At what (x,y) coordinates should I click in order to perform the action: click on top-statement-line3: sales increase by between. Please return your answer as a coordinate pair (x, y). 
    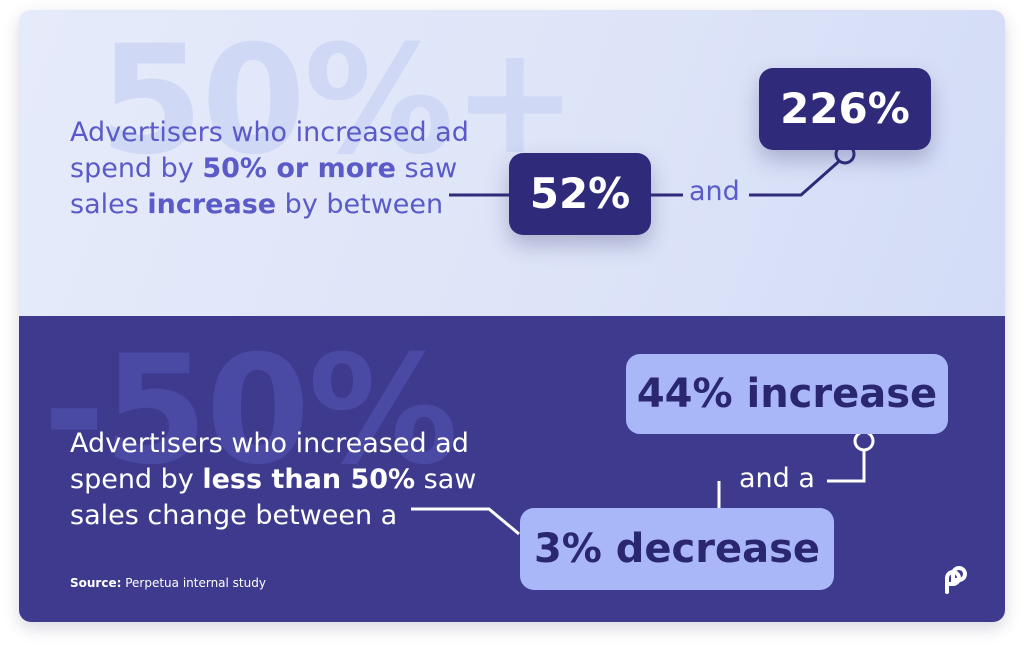
    Looking at the image, I should click on (257, 204).